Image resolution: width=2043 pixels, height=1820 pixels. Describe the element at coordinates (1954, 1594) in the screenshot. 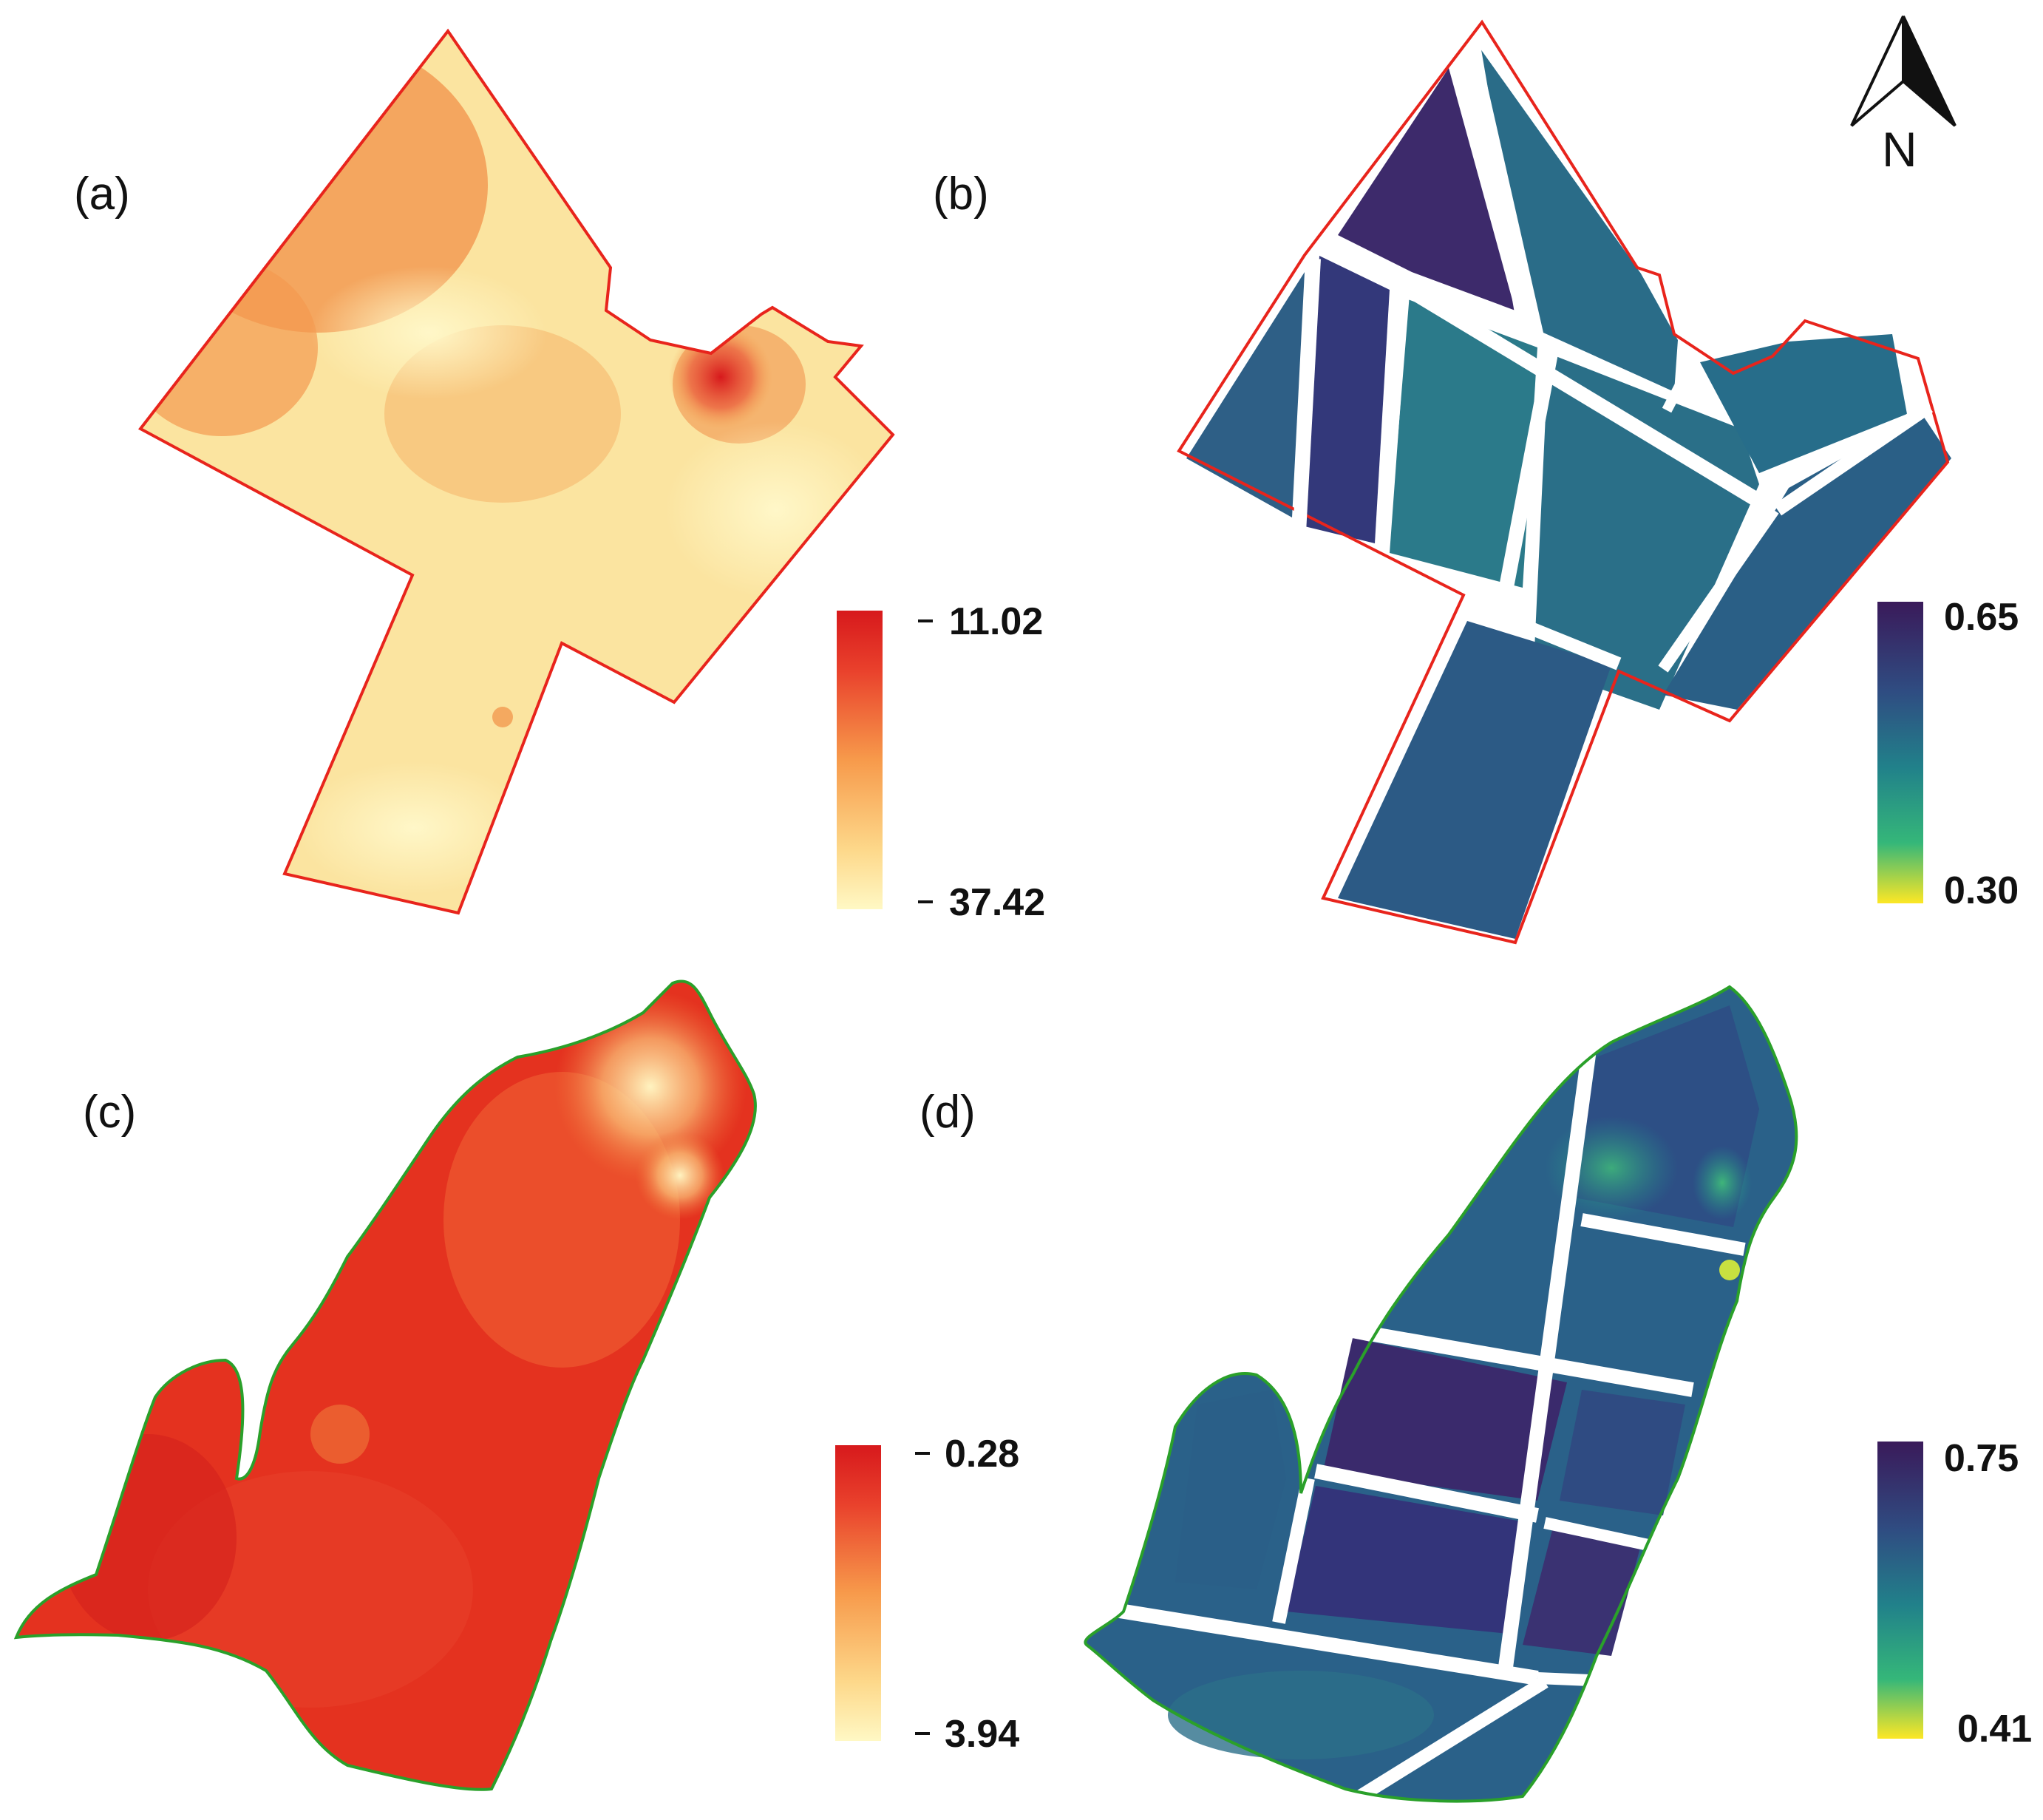

I see `legend-d: 0.75 0.41` at that location.